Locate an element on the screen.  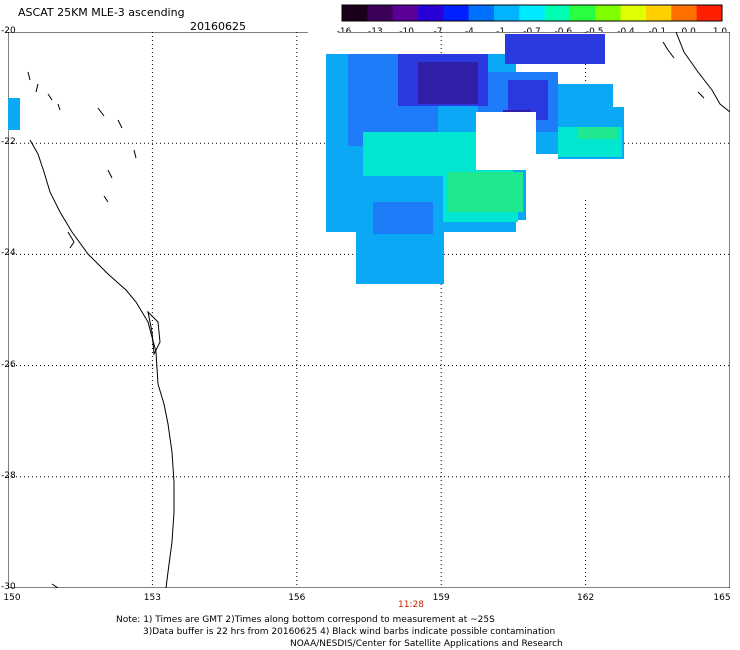
time-label: 11:28 is located at coordinates (411, 605).